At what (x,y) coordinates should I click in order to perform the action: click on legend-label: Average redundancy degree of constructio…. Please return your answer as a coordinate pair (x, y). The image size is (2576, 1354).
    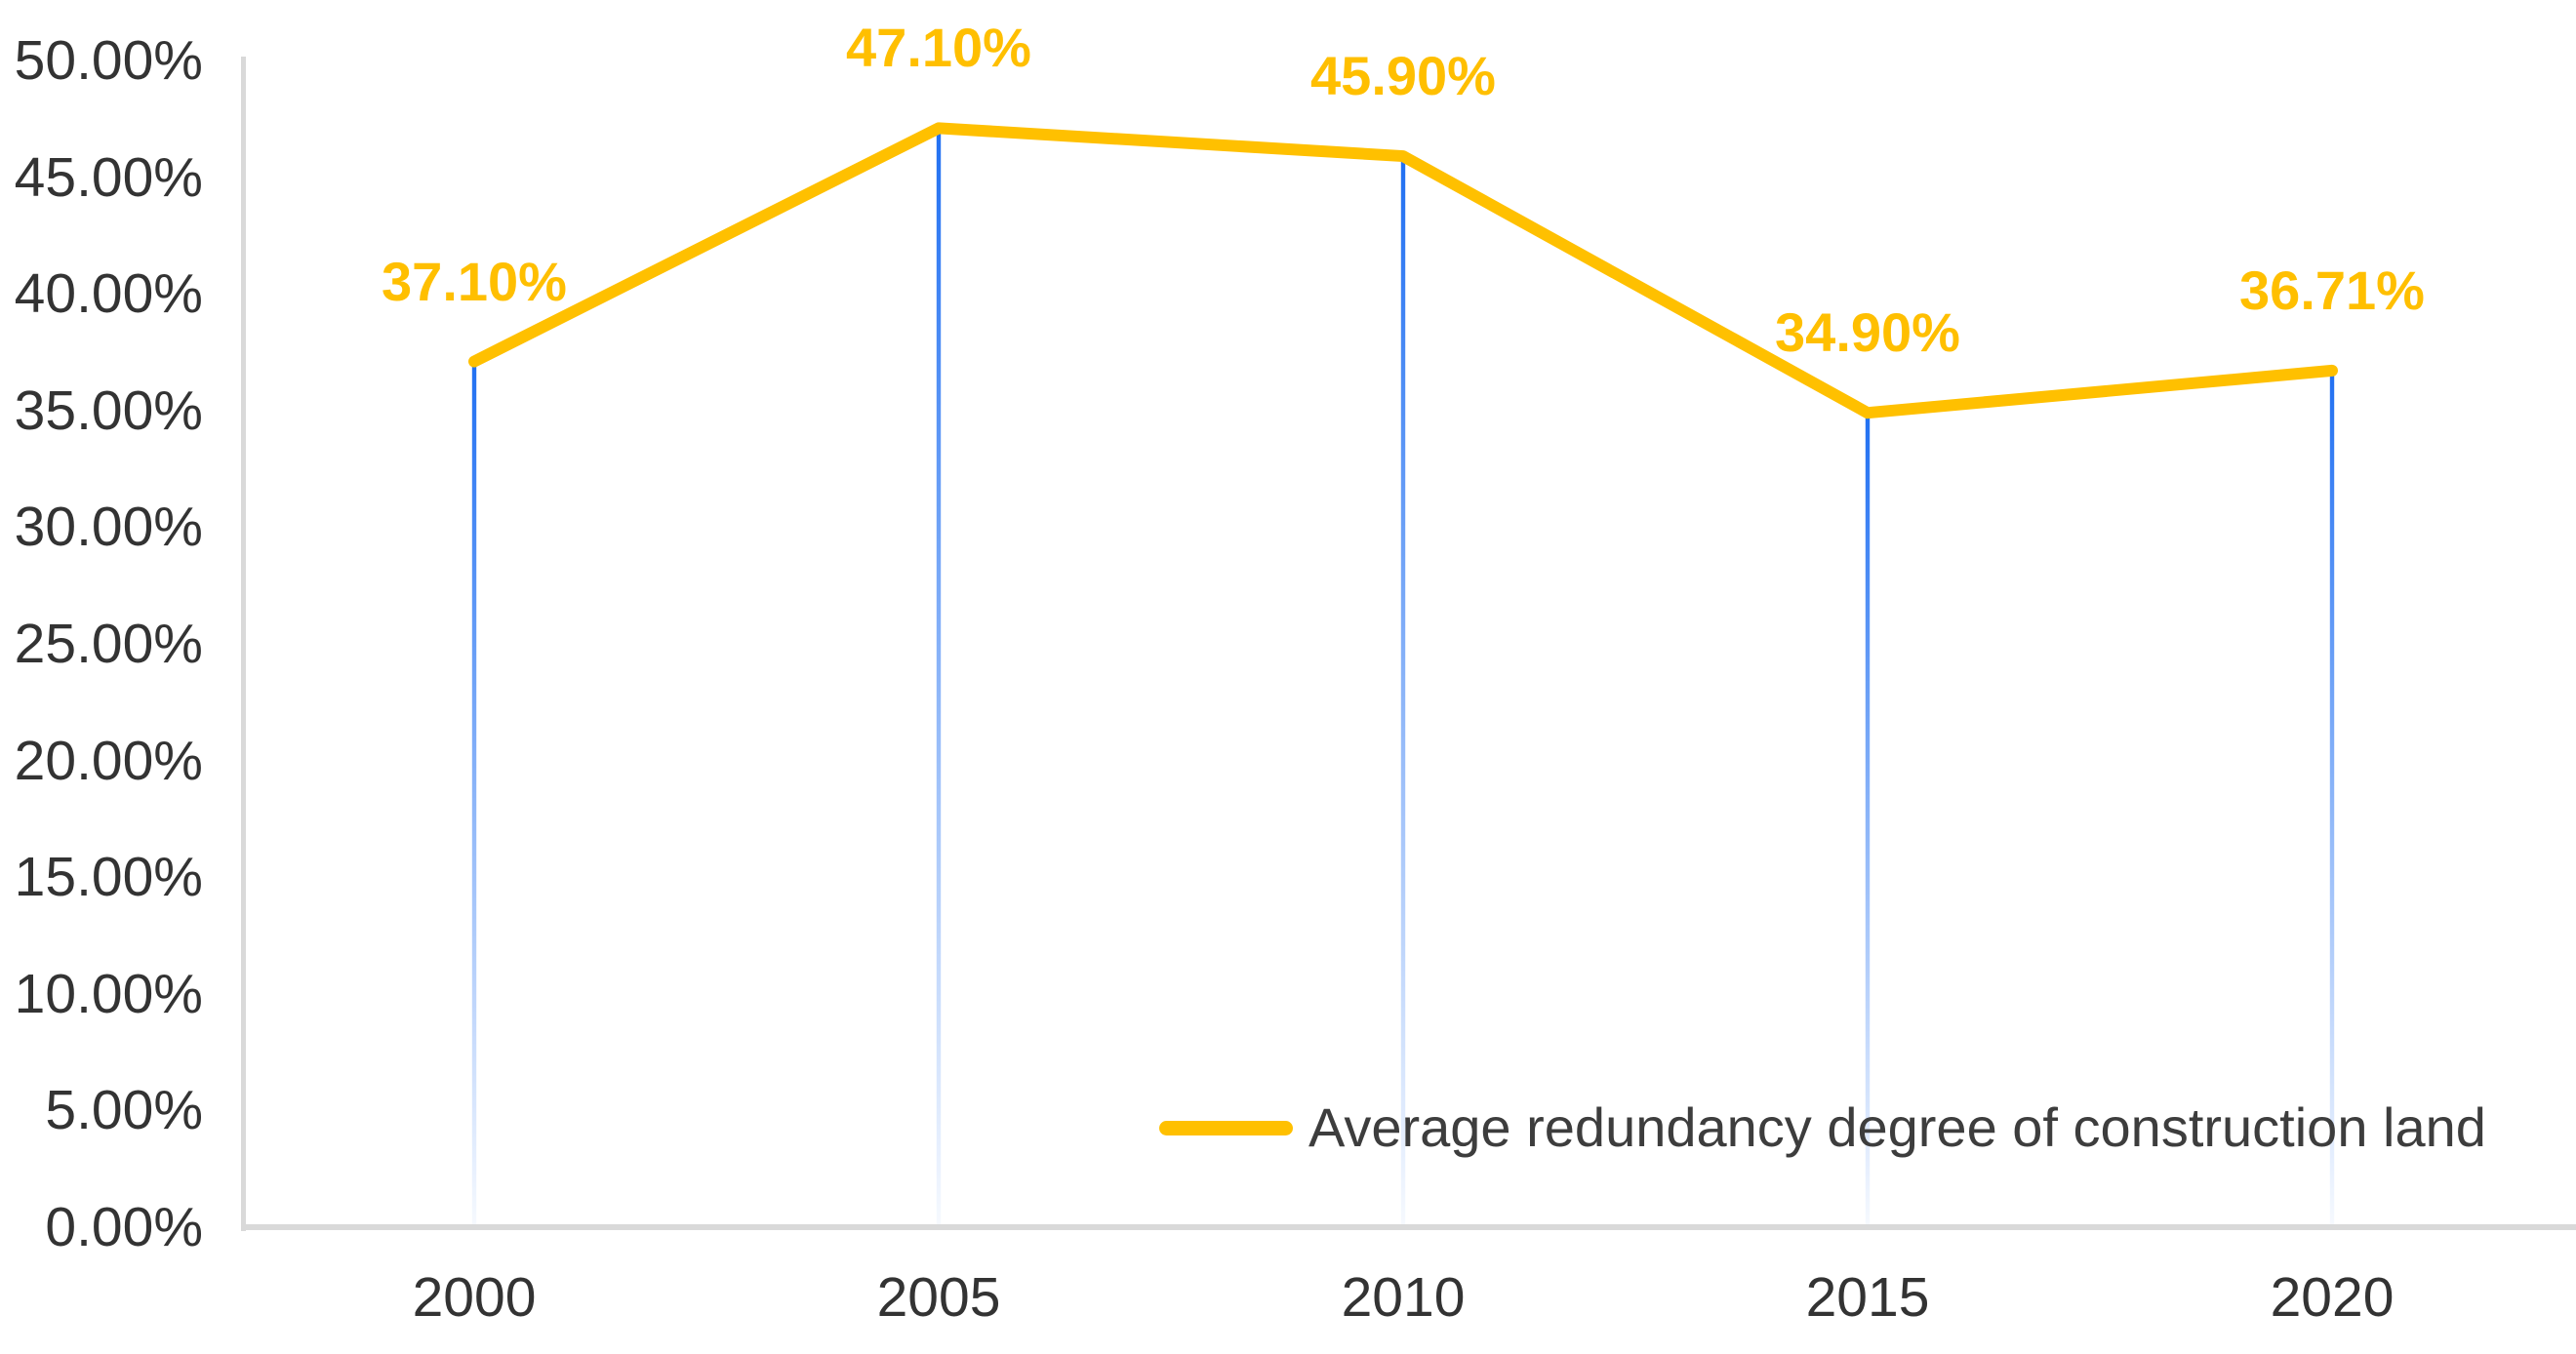
    Looking at the image, I should click on (1897, 1127).